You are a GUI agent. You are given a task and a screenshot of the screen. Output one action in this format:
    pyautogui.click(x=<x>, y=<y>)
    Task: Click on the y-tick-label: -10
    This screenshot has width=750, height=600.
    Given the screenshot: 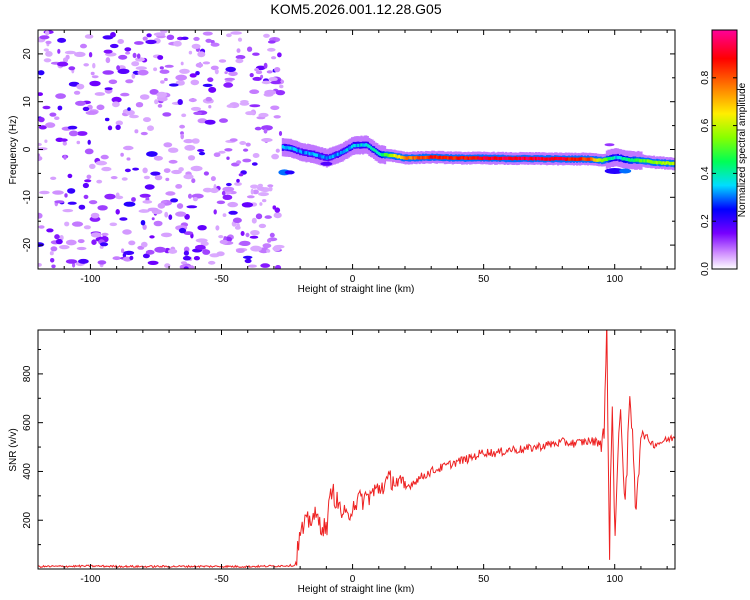 What is the action you would take?
    pyautogui.click(x=27, y=197)
    